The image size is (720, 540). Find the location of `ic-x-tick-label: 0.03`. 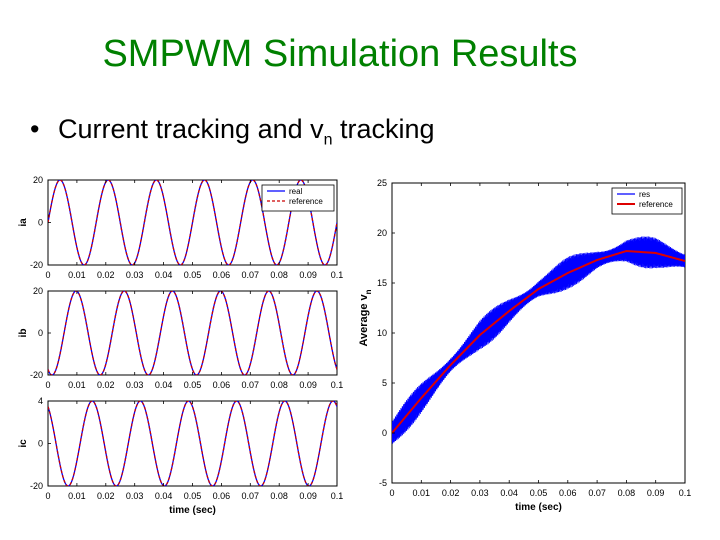

ic-x-tick-label: 0.03 is located at coordinates (135, 496).